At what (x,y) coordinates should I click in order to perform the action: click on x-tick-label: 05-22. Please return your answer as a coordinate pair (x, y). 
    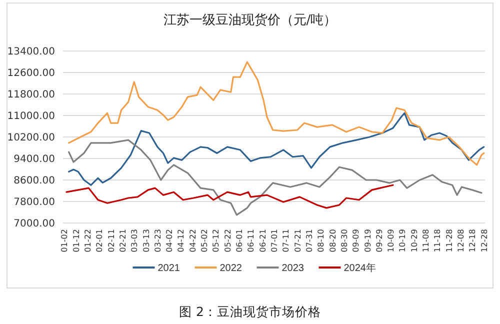
    Looking at the image, I should click on (227, 240).